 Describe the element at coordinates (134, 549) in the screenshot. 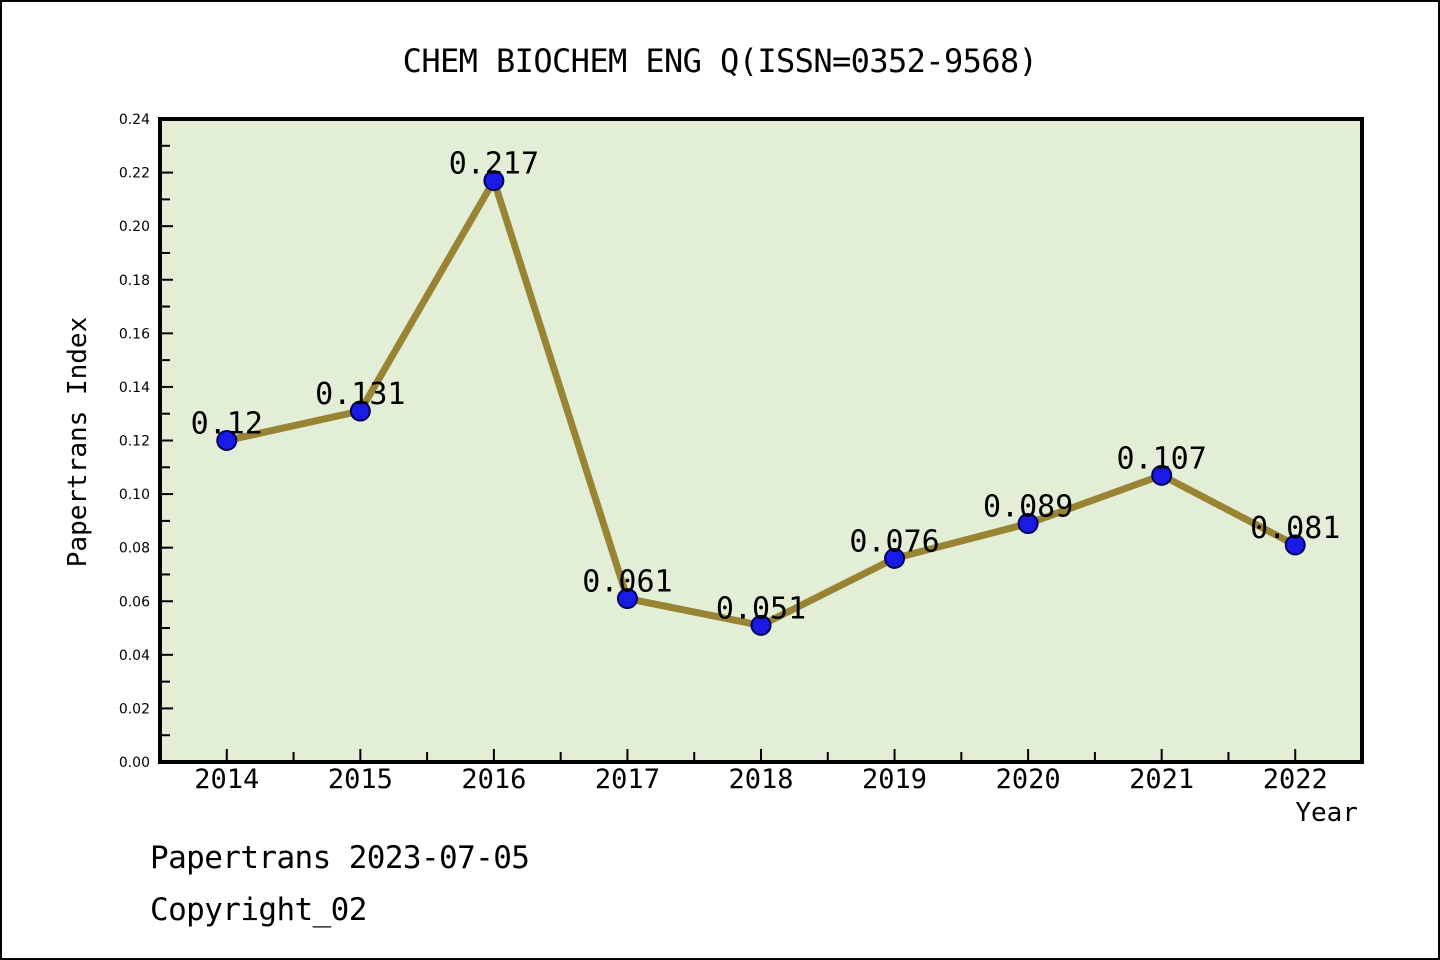

I see `y-tick-label: 0.08` at that location.